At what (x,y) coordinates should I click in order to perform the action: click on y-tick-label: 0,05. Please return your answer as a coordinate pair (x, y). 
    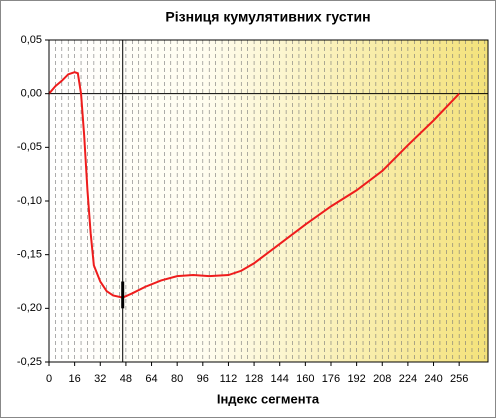
    Looking at the image, I should click on (31, 40).